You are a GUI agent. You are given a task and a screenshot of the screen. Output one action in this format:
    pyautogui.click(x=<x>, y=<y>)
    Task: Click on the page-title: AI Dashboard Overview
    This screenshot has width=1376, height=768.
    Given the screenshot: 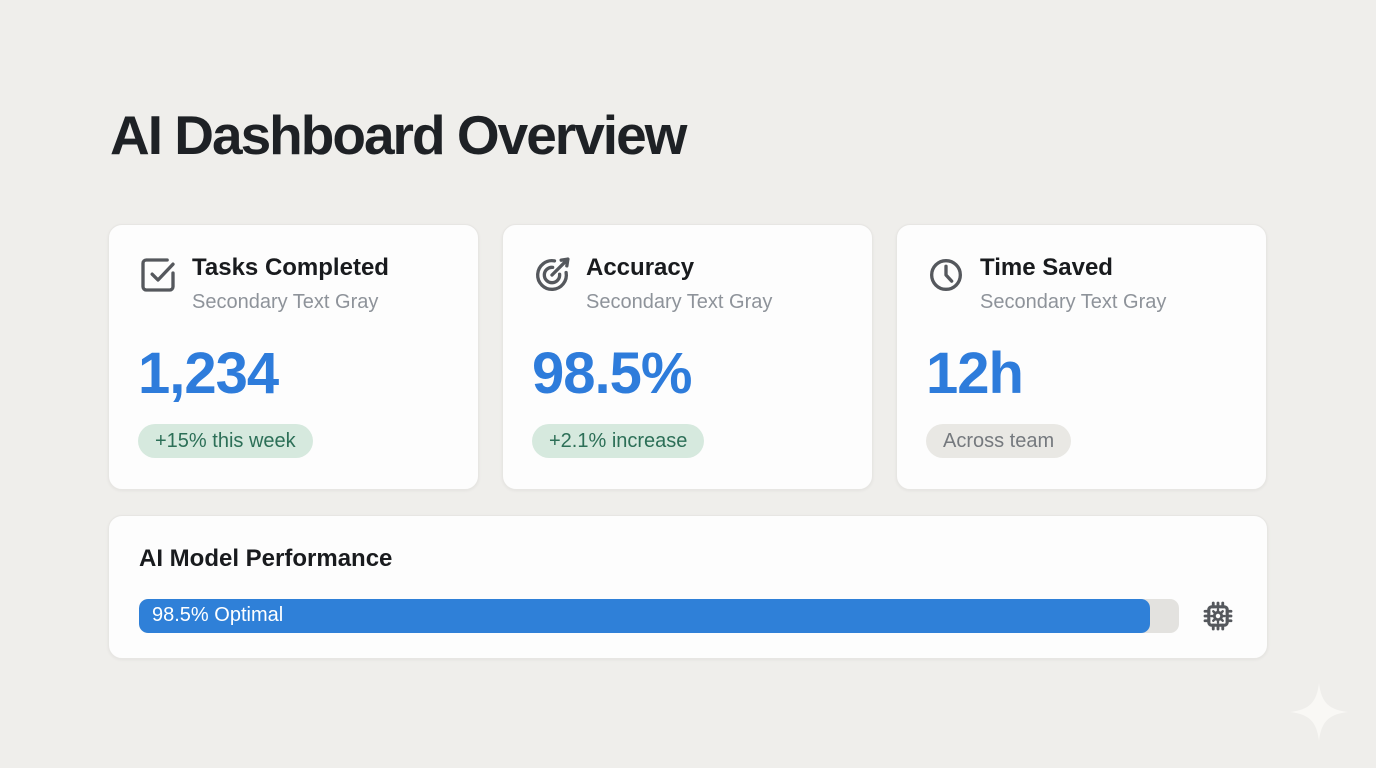 What is the action you would take?
    pyautogui.click(x=398, y=135)
    